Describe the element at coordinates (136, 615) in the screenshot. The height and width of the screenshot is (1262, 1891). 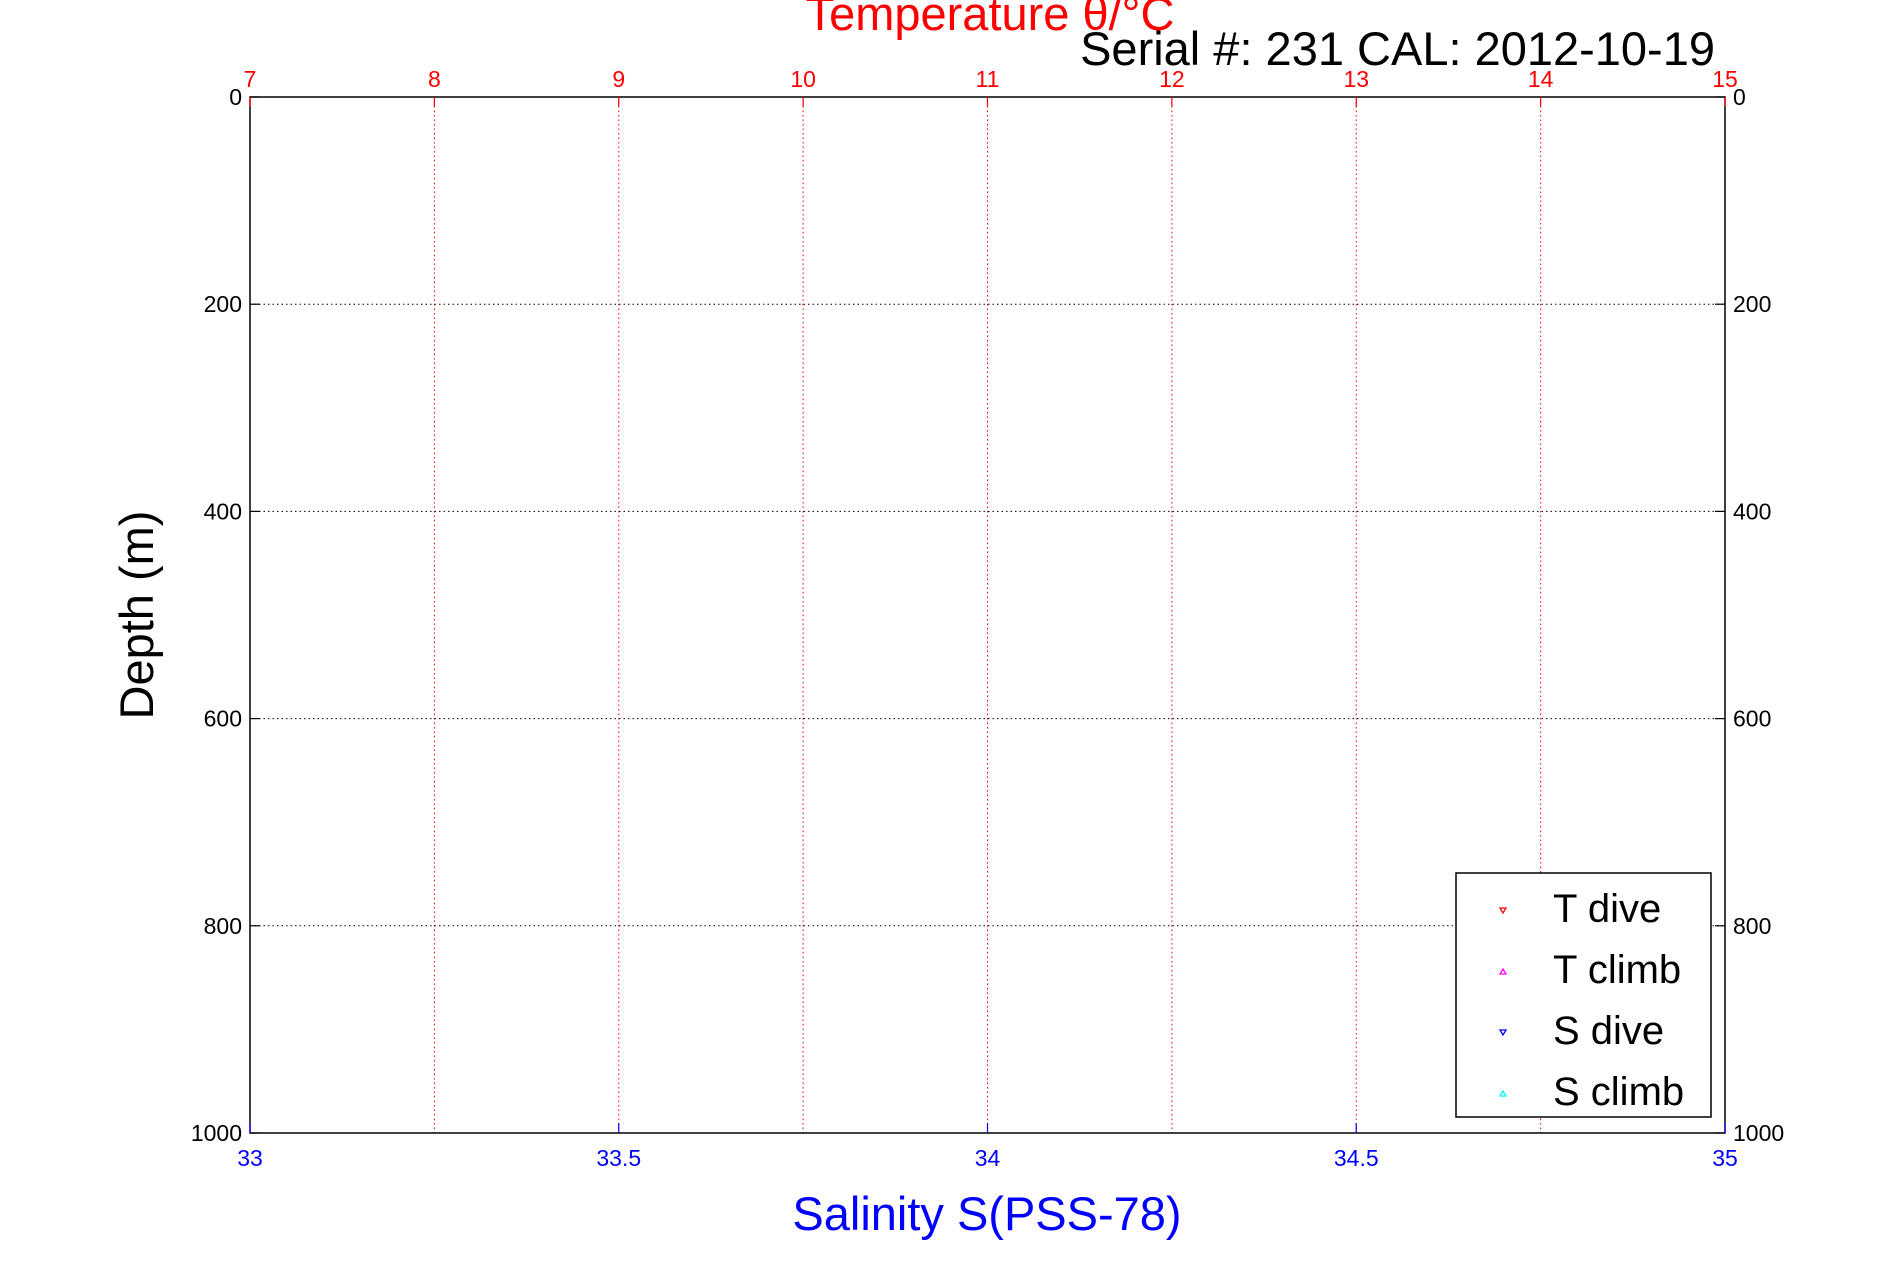
I see `y-axis-label: Depth (m)` at that location.